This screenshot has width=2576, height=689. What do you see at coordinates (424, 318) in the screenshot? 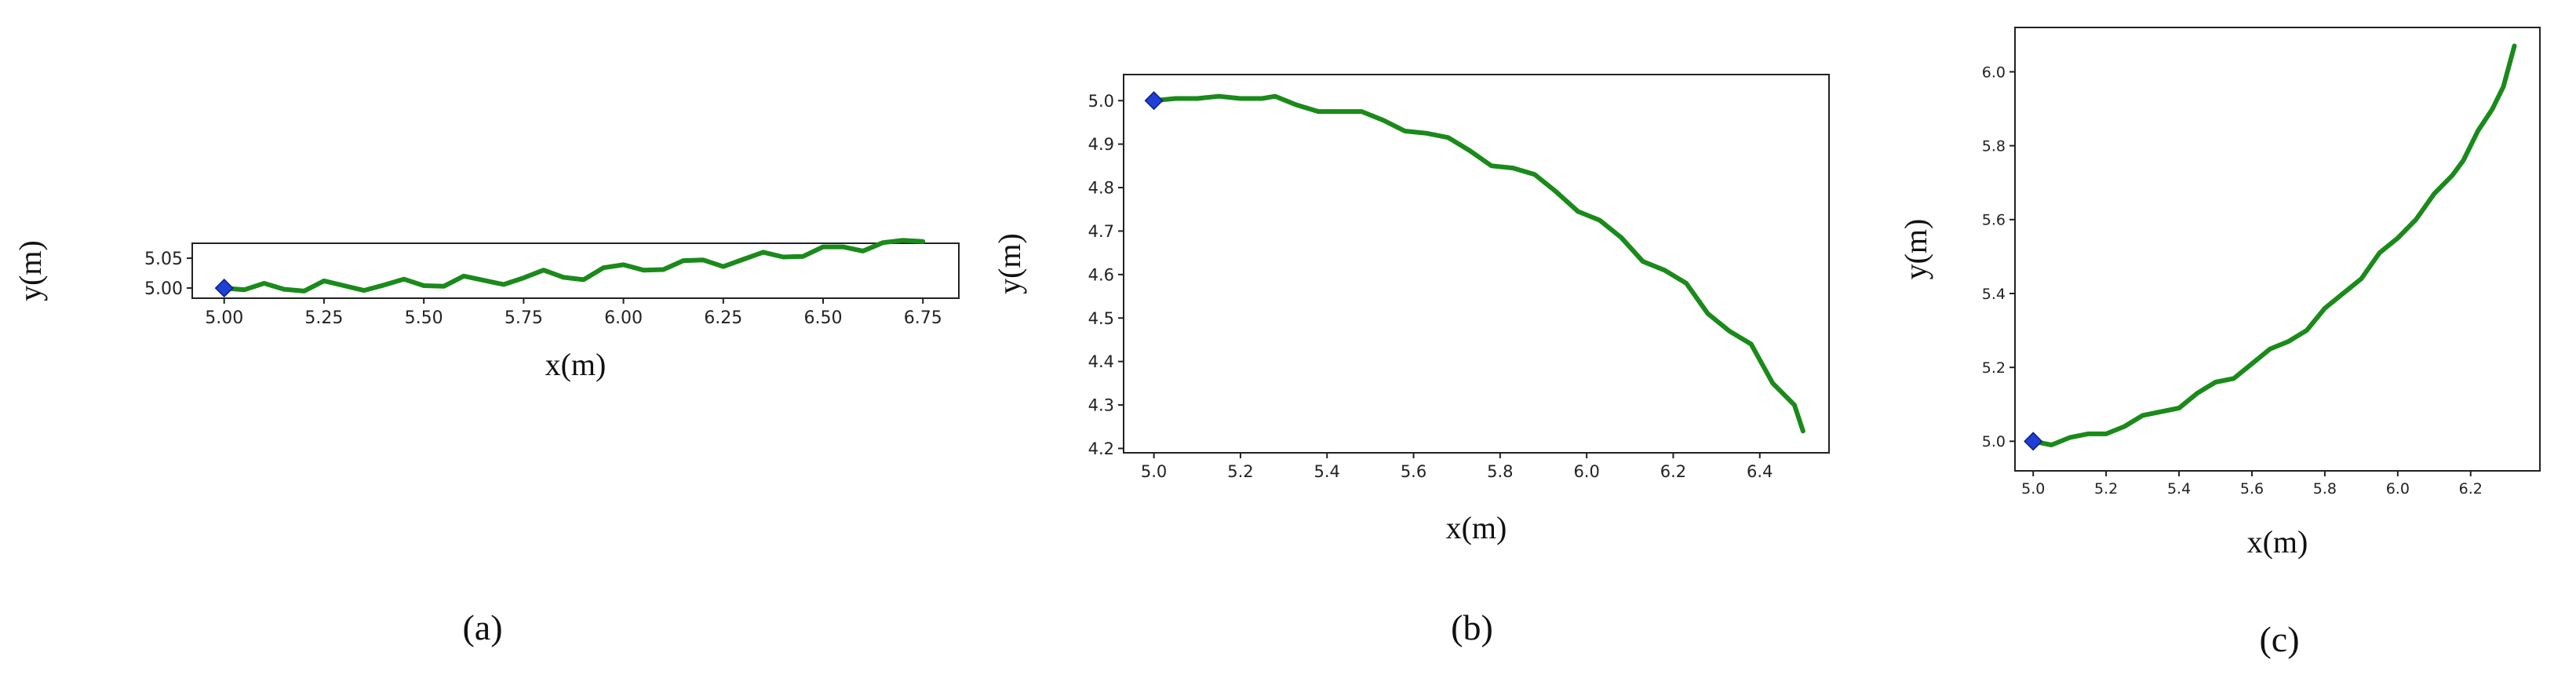
I see `x-tick-label: 5.50` at bounding box center [424, 318].